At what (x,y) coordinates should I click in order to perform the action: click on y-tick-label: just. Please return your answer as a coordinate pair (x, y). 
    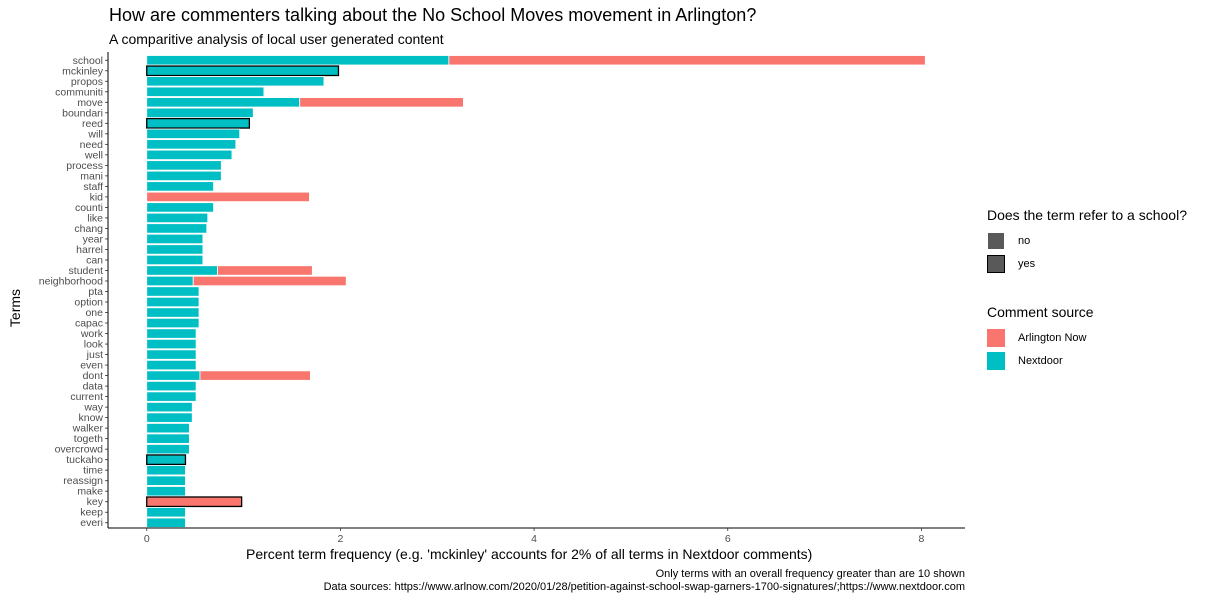
    Looking at the image, I should click on (94, 355).